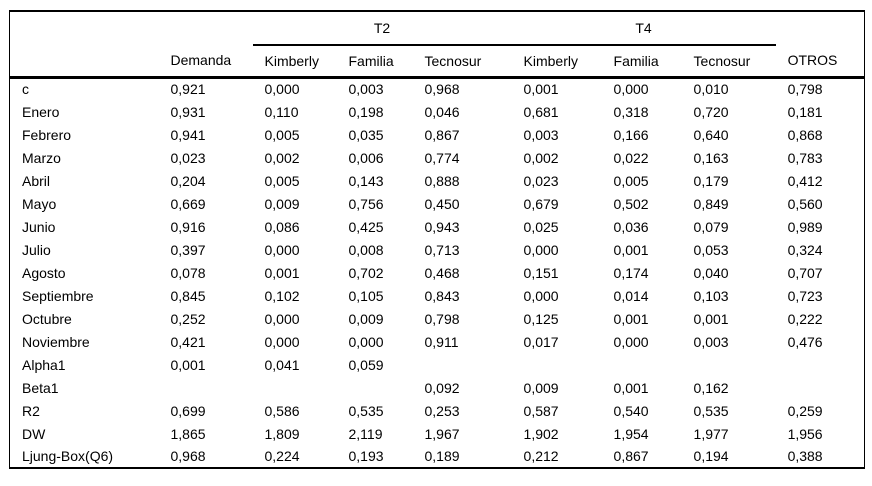 The width and height of the screenshot is (872, 486). Describe the element at coordinates (44, 364) in the screenshot. I see `row-label: Alpha1` at that location.